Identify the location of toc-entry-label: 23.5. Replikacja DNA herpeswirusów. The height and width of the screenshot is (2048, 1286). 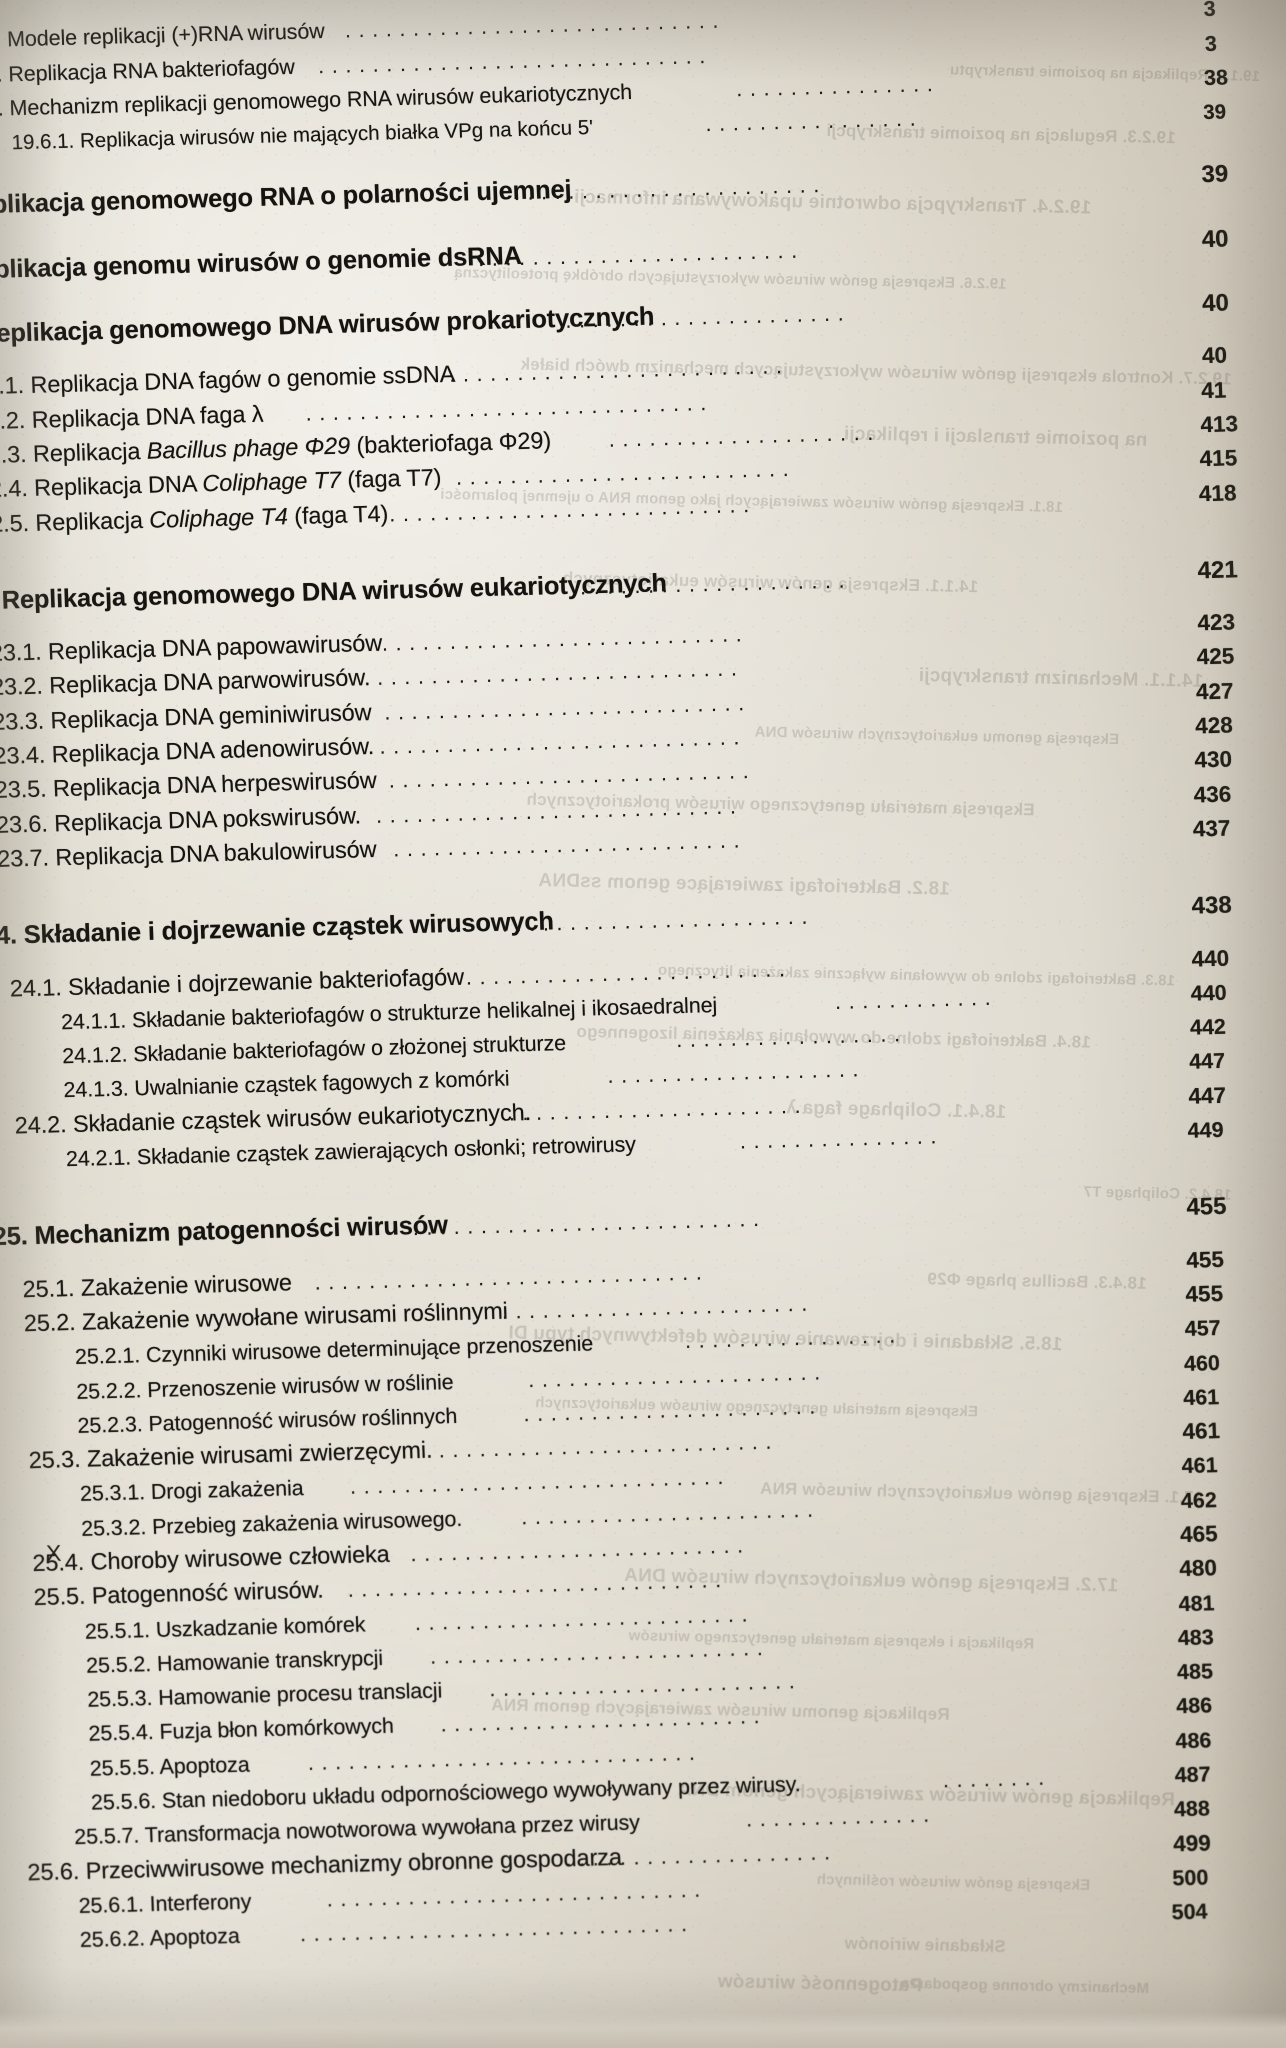
(188, 785).